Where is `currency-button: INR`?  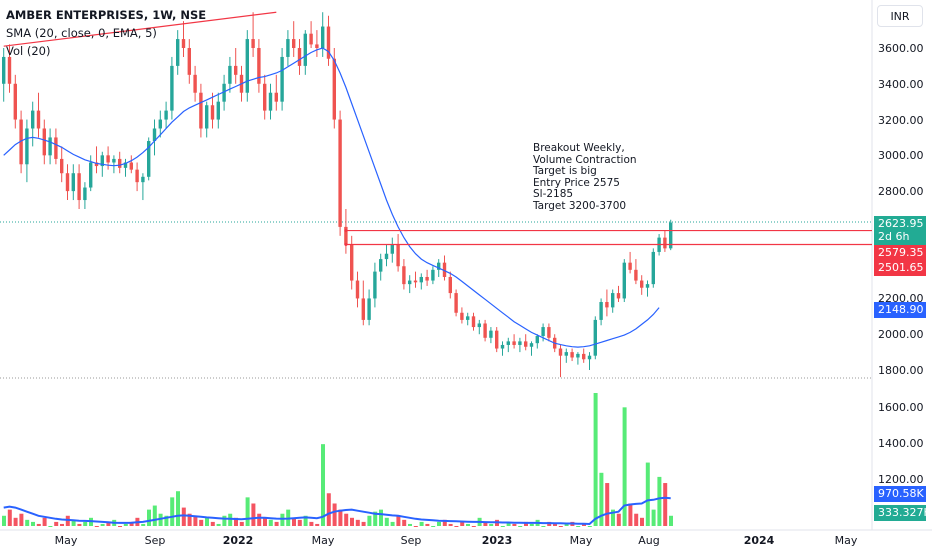 currency-button: INR is located at coordinates (900, 16).